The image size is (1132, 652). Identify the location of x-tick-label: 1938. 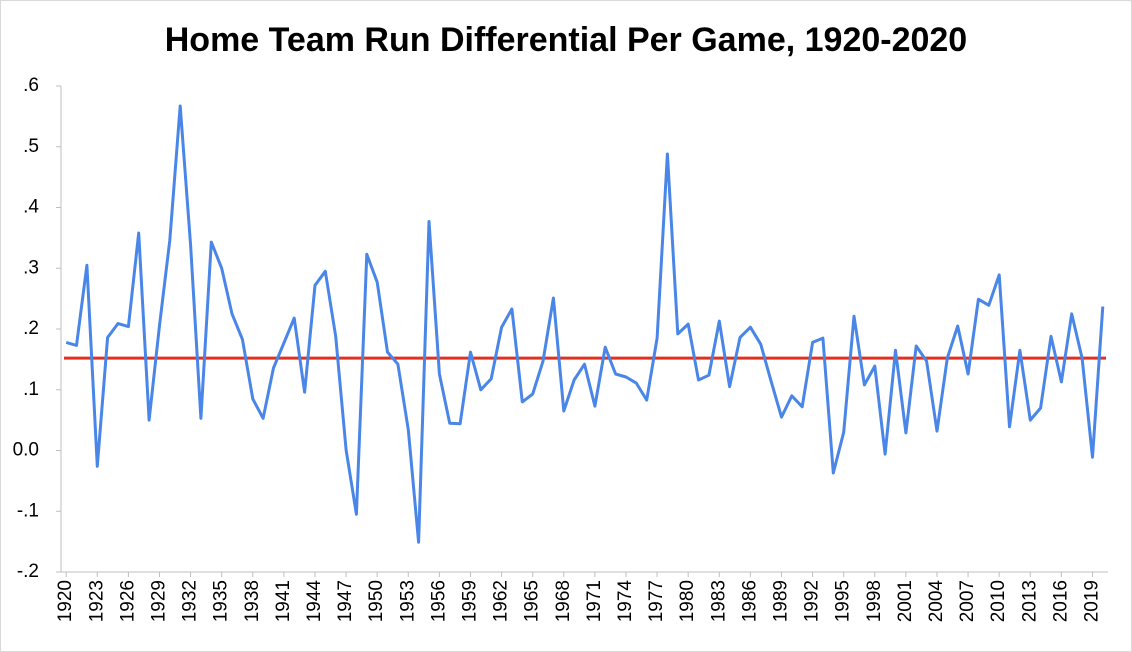
(252, 601).